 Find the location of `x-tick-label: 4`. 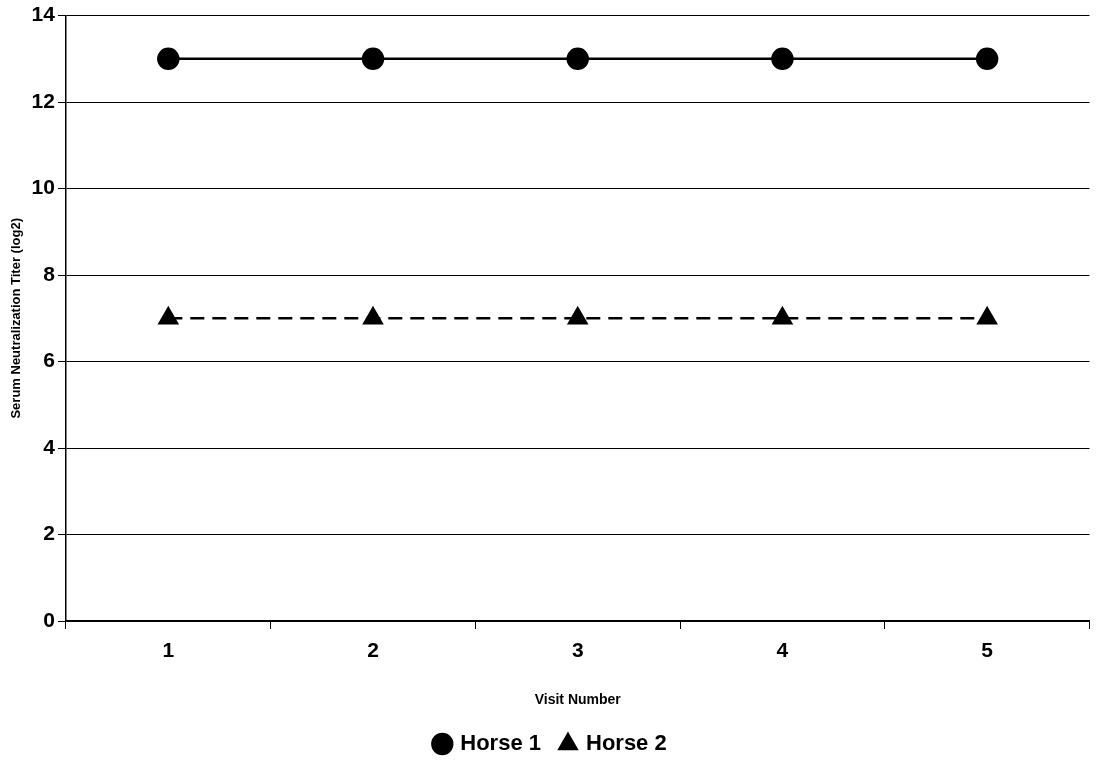

x-tick-label: 4 is located at coordinates (782, 650).